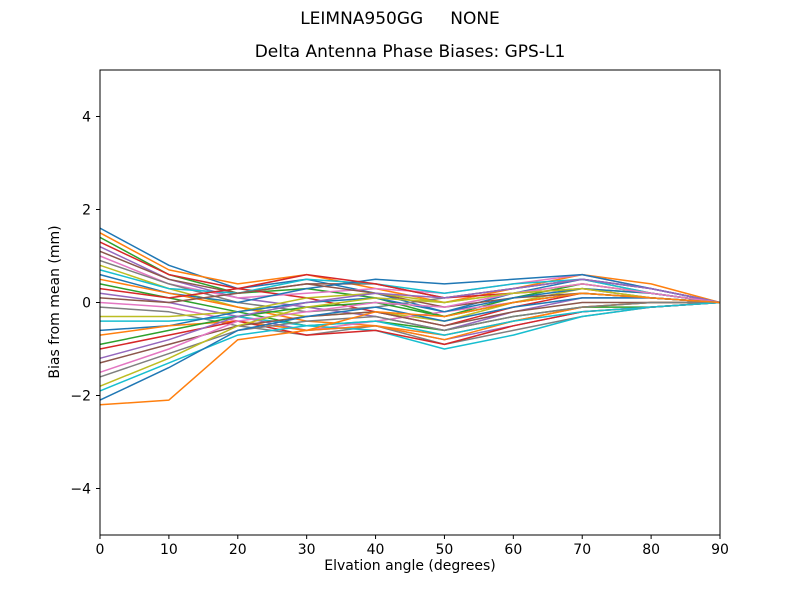 The height and width of the screenshot is (600, 800). What do you see at coordinates (651, 550) in the screenshot?
I see `x-tick-label: 80` at bounding box center [651, 550].